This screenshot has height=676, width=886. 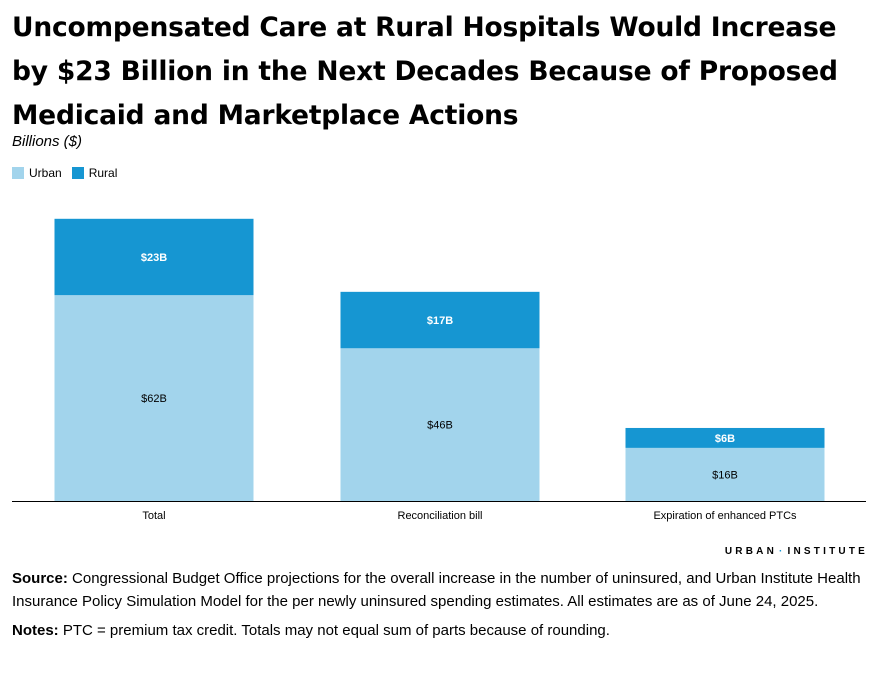 I want to click on x-tick-label-0: Total, so click(x=153, y=516).